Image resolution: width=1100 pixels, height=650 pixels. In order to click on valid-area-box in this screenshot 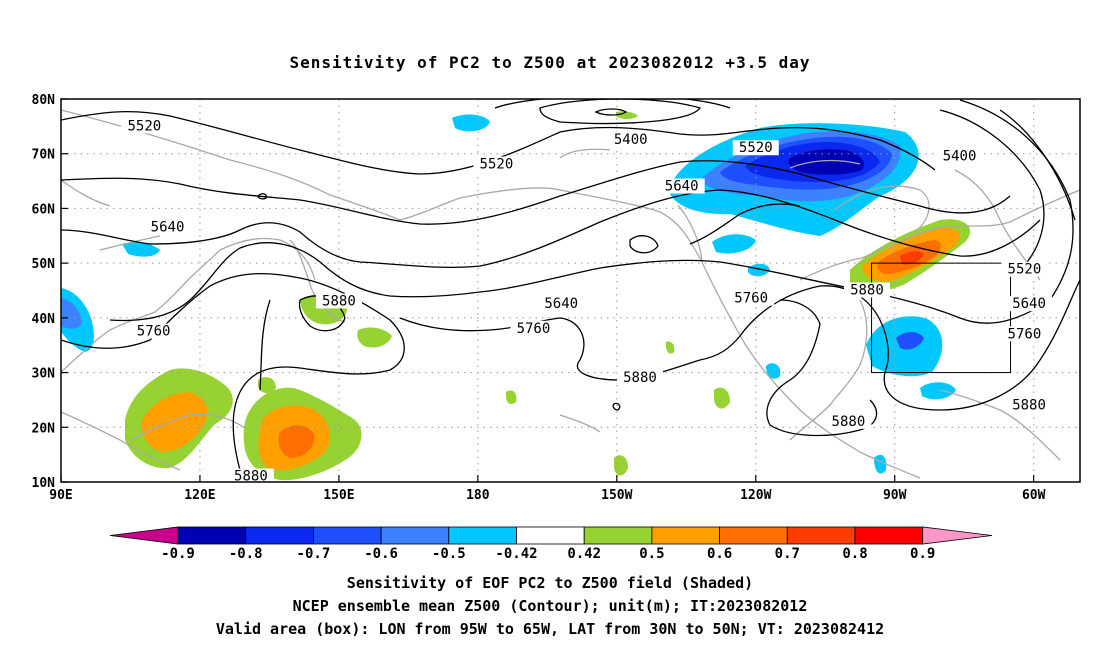, I will do `click(941, 318)`.